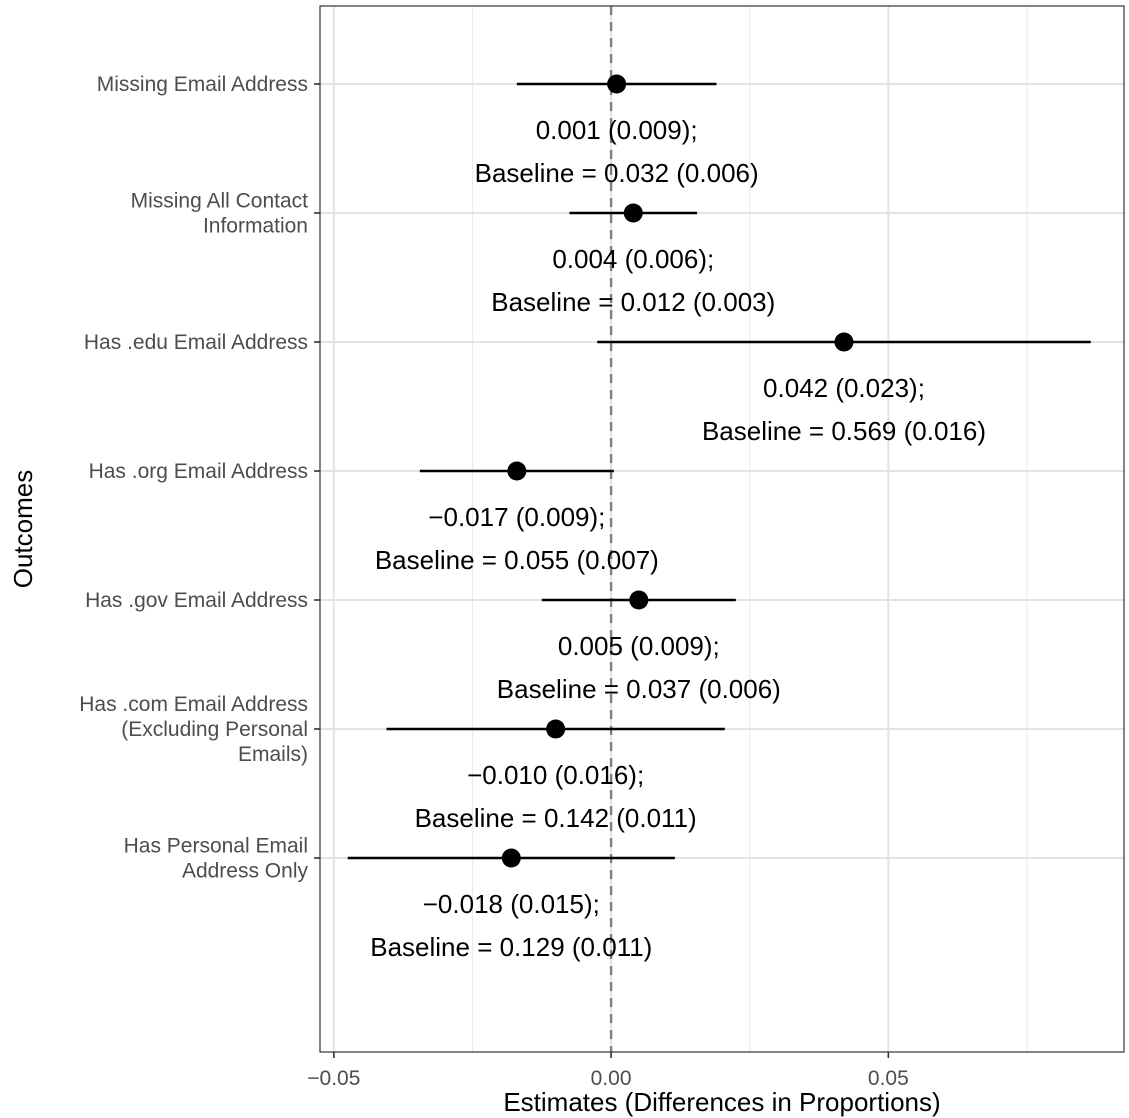 This screenshot has width=1129, height=1118. What do you see at coordinates (721, 1102) in the screenshot?
I see `x-axis-title: Estimates (Differences in Proportions)` at bounding box center [721, 1102].